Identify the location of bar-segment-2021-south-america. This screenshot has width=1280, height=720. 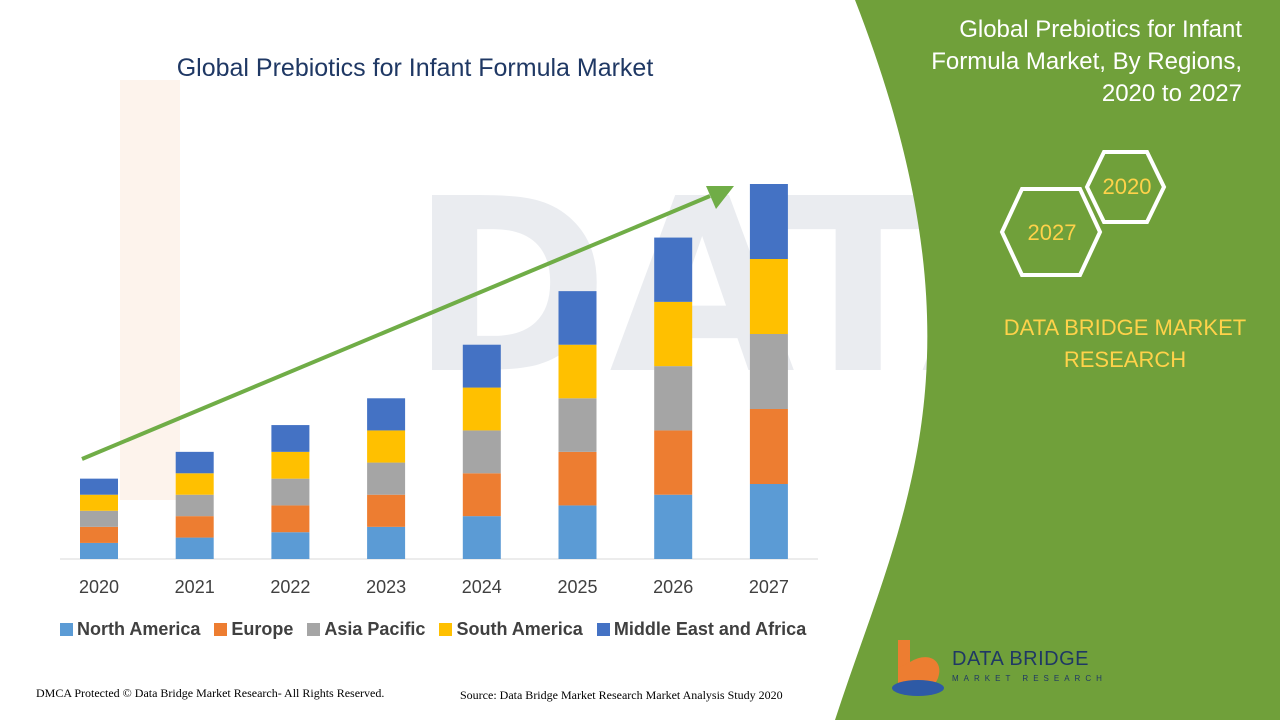
(194, 484).